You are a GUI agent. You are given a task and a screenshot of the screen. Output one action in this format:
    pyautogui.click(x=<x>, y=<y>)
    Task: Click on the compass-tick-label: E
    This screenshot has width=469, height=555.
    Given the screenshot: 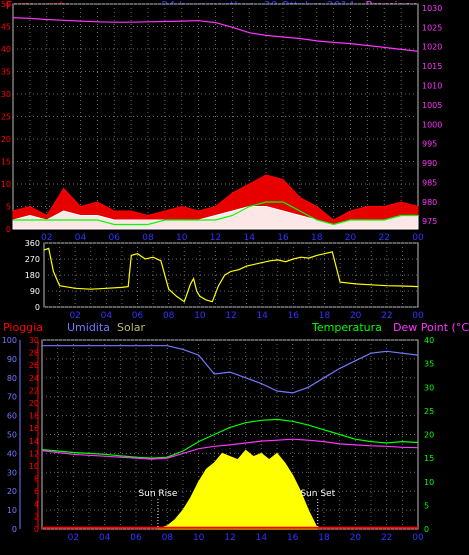 What is the action you would take?
    pyautogui.click(x=440, y=1)
    